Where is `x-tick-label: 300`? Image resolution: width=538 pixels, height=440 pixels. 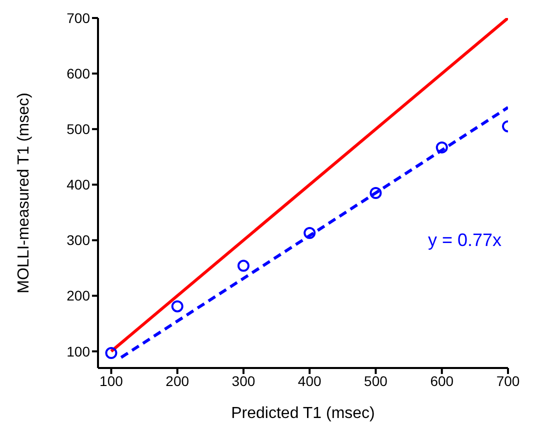 x-tick-label: 300 is located at coordinates (244, 380).